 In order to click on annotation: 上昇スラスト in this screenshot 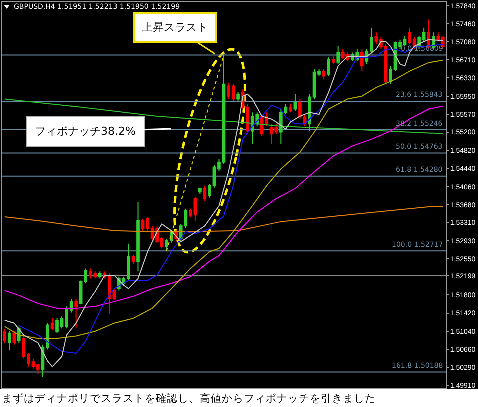, I will do `click(175, 27)`.